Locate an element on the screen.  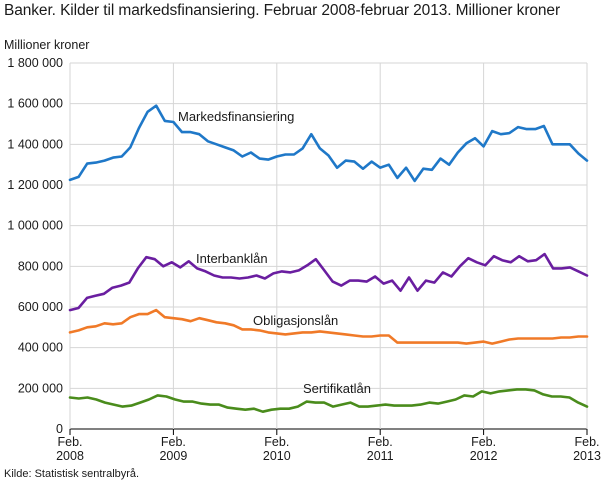
y-tick-label: 0 is located at coordinates (59, 429).